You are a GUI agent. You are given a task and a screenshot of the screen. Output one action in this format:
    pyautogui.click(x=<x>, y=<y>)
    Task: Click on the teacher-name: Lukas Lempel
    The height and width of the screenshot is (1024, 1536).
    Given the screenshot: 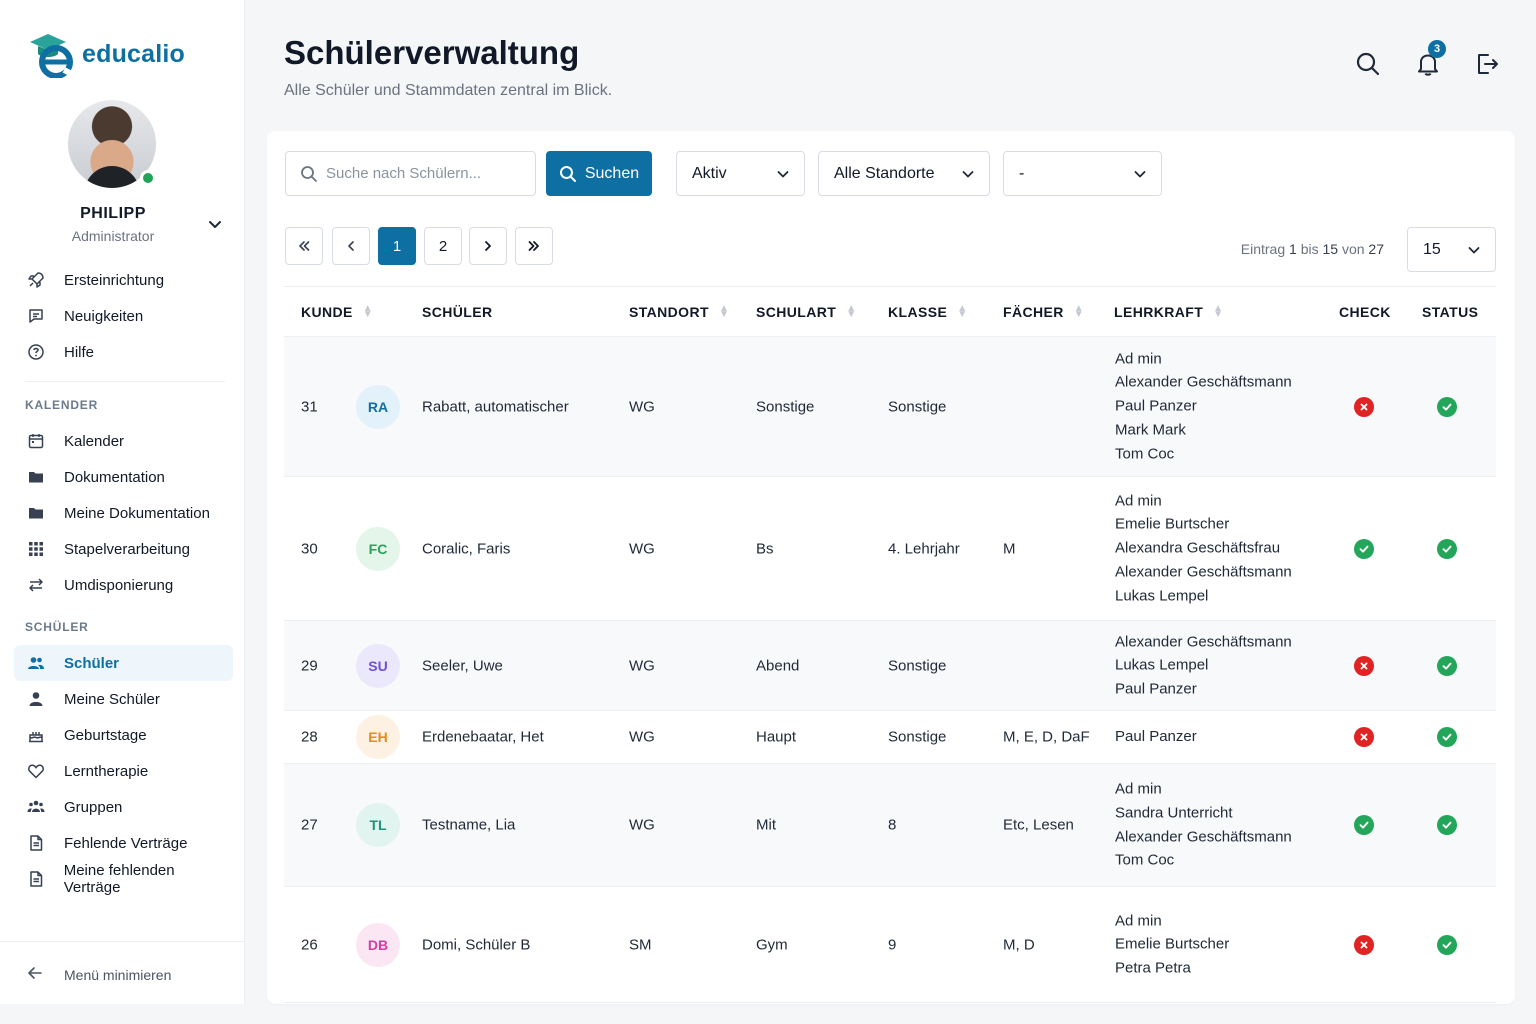 What is the action you would take?
    pyautogui.click(x=1162, y=665)
    